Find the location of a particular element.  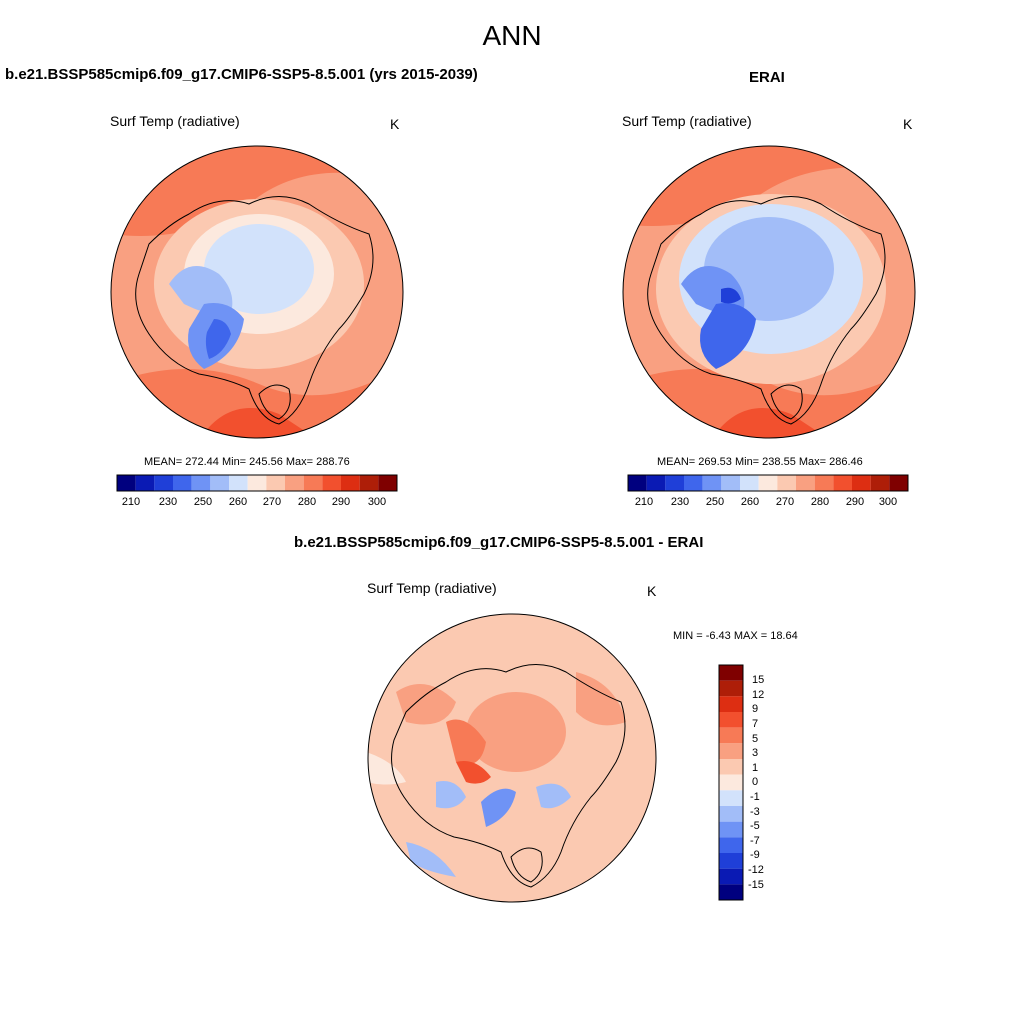

model-cbar-tick: 250 is located at coordinates (203, 502).